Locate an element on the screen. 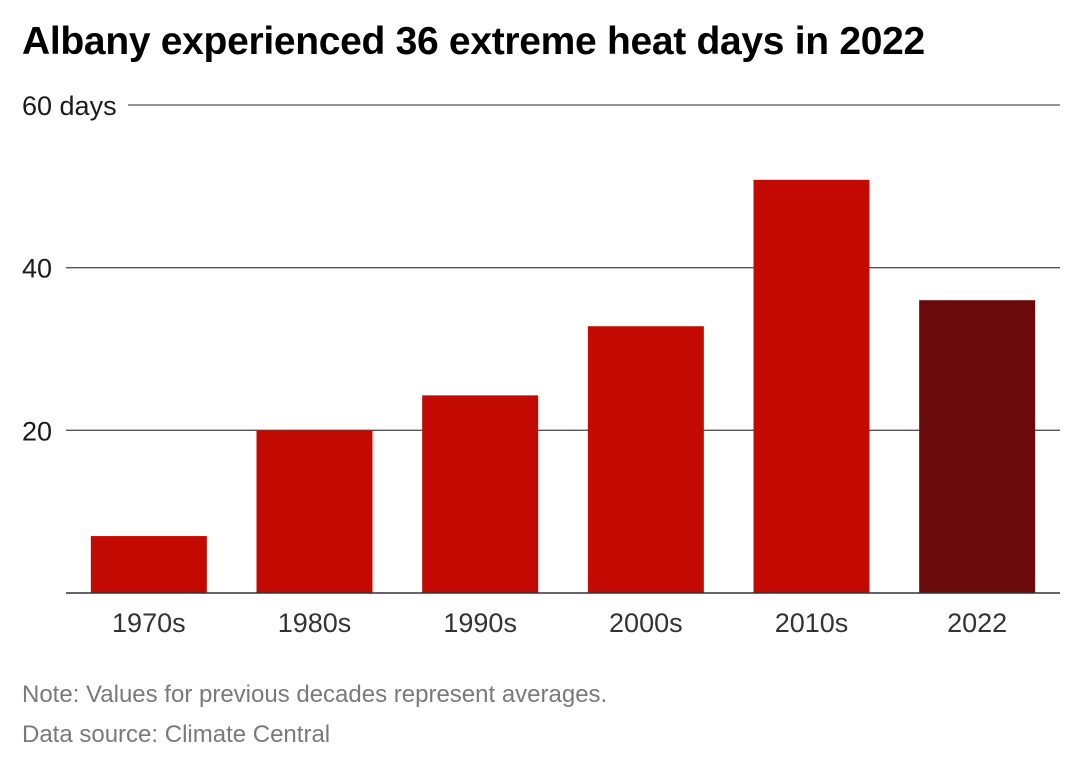 The width and height of the screenshot is (1080, 770). data-source: Data source: Climate Central is located at coordinates (176, 734).